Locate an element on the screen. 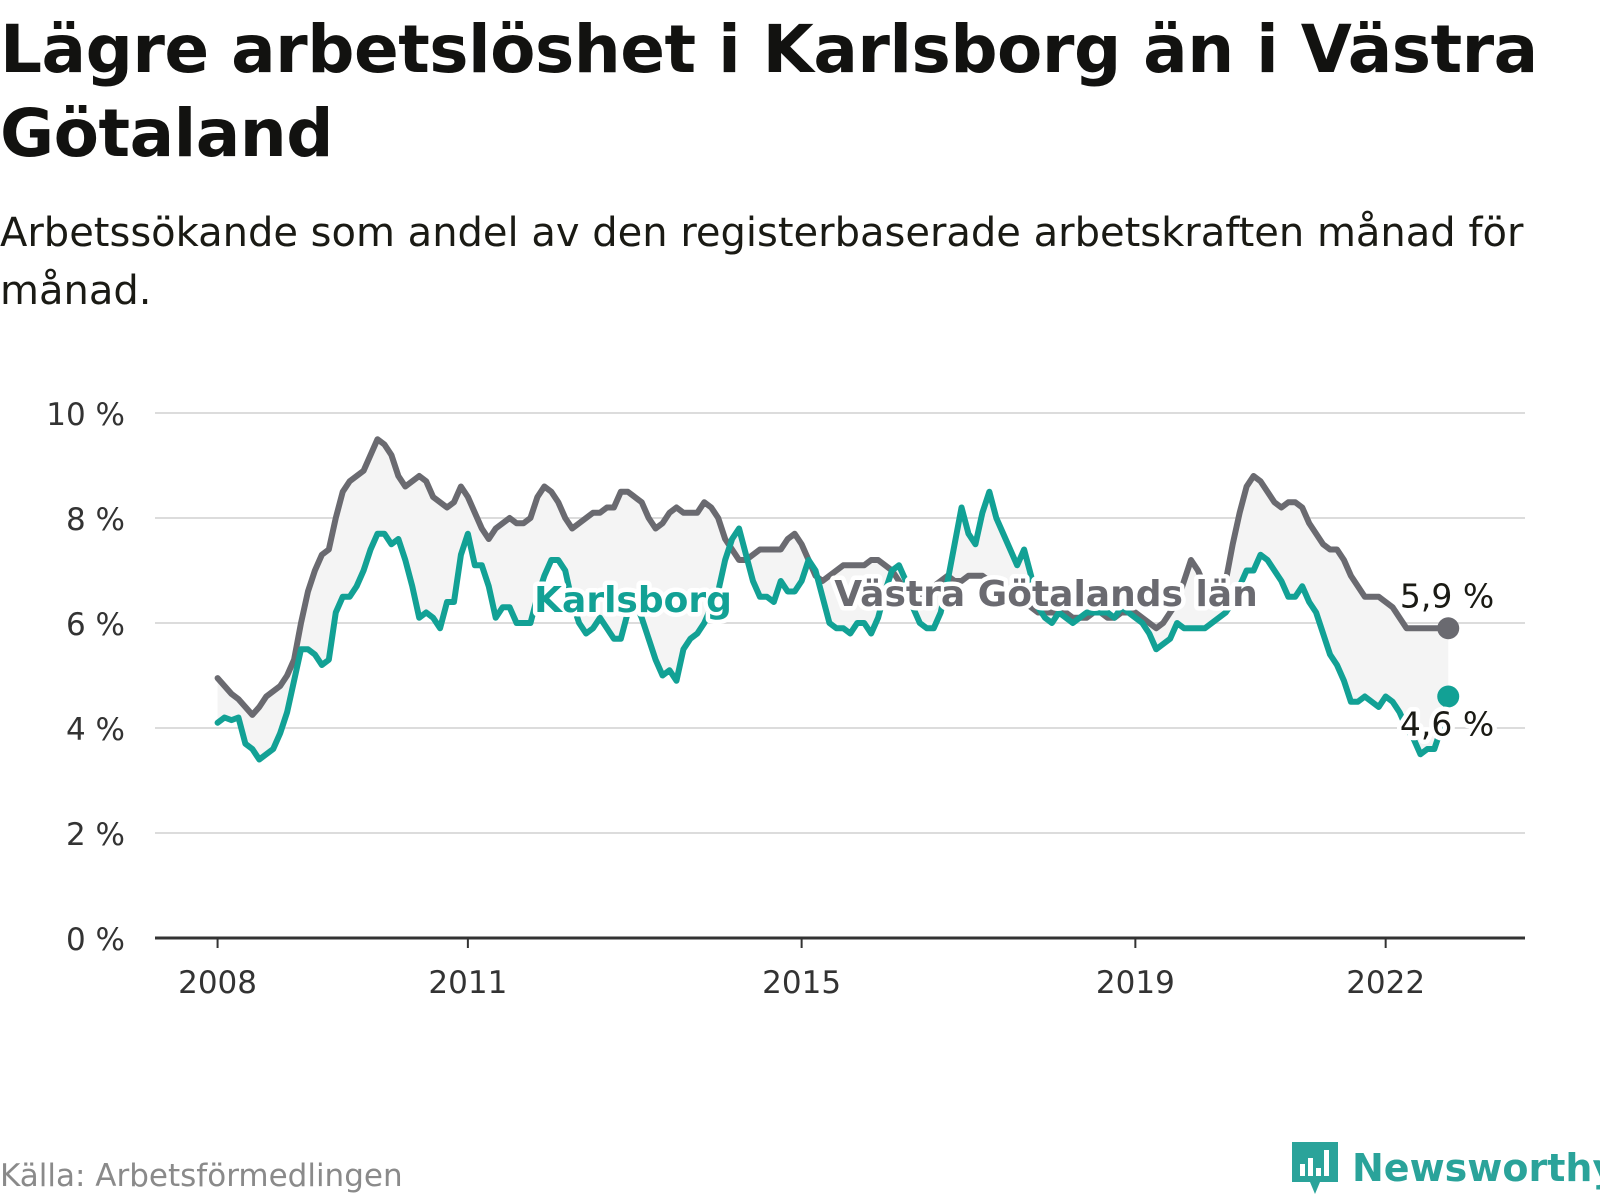  x-tick-label: 2022 is located at coordinates (1385, 983).